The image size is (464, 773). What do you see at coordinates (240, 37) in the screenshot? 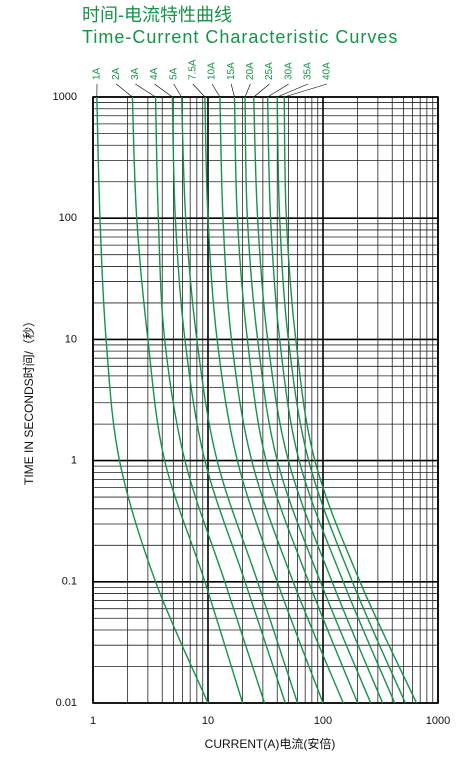
I see `chart-subtitle: Time-Current Characteristic Curves` at bounding box center [240, 37].